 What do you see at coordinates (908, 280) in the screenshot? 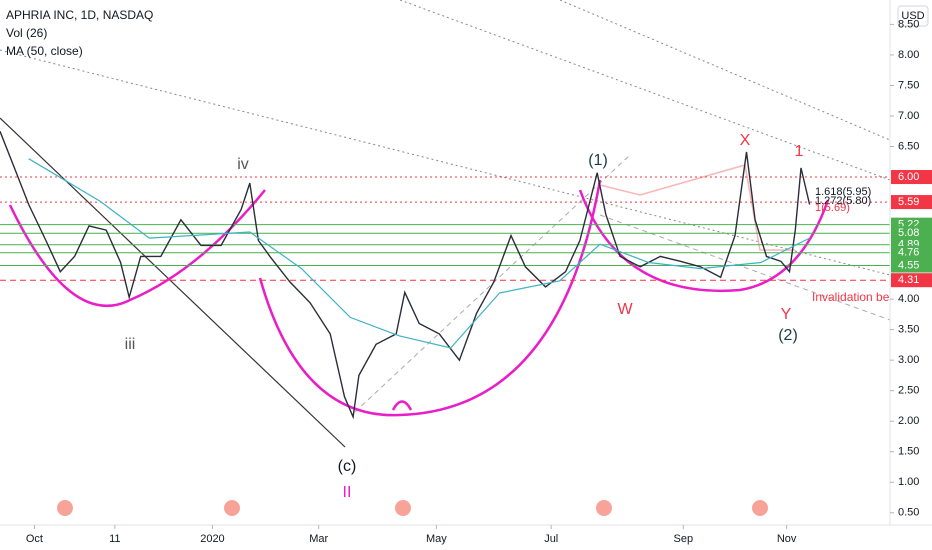
I see `price-tag-label: 4.31` at bounding box center [908, 280].